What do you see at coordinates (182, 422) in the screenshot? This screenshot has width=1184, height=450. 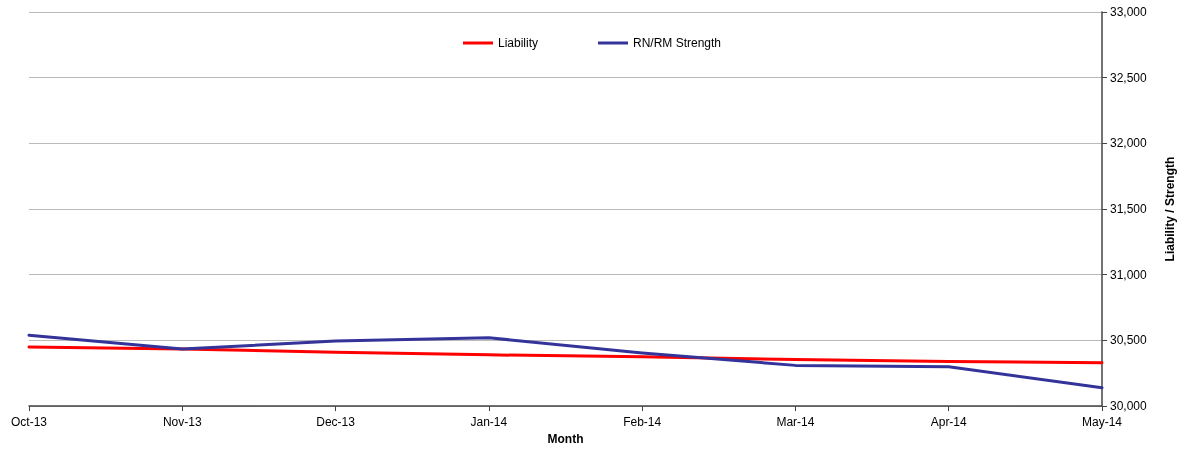 I see `x-tick-label: Nov-13` at bounding box center [182, 422].